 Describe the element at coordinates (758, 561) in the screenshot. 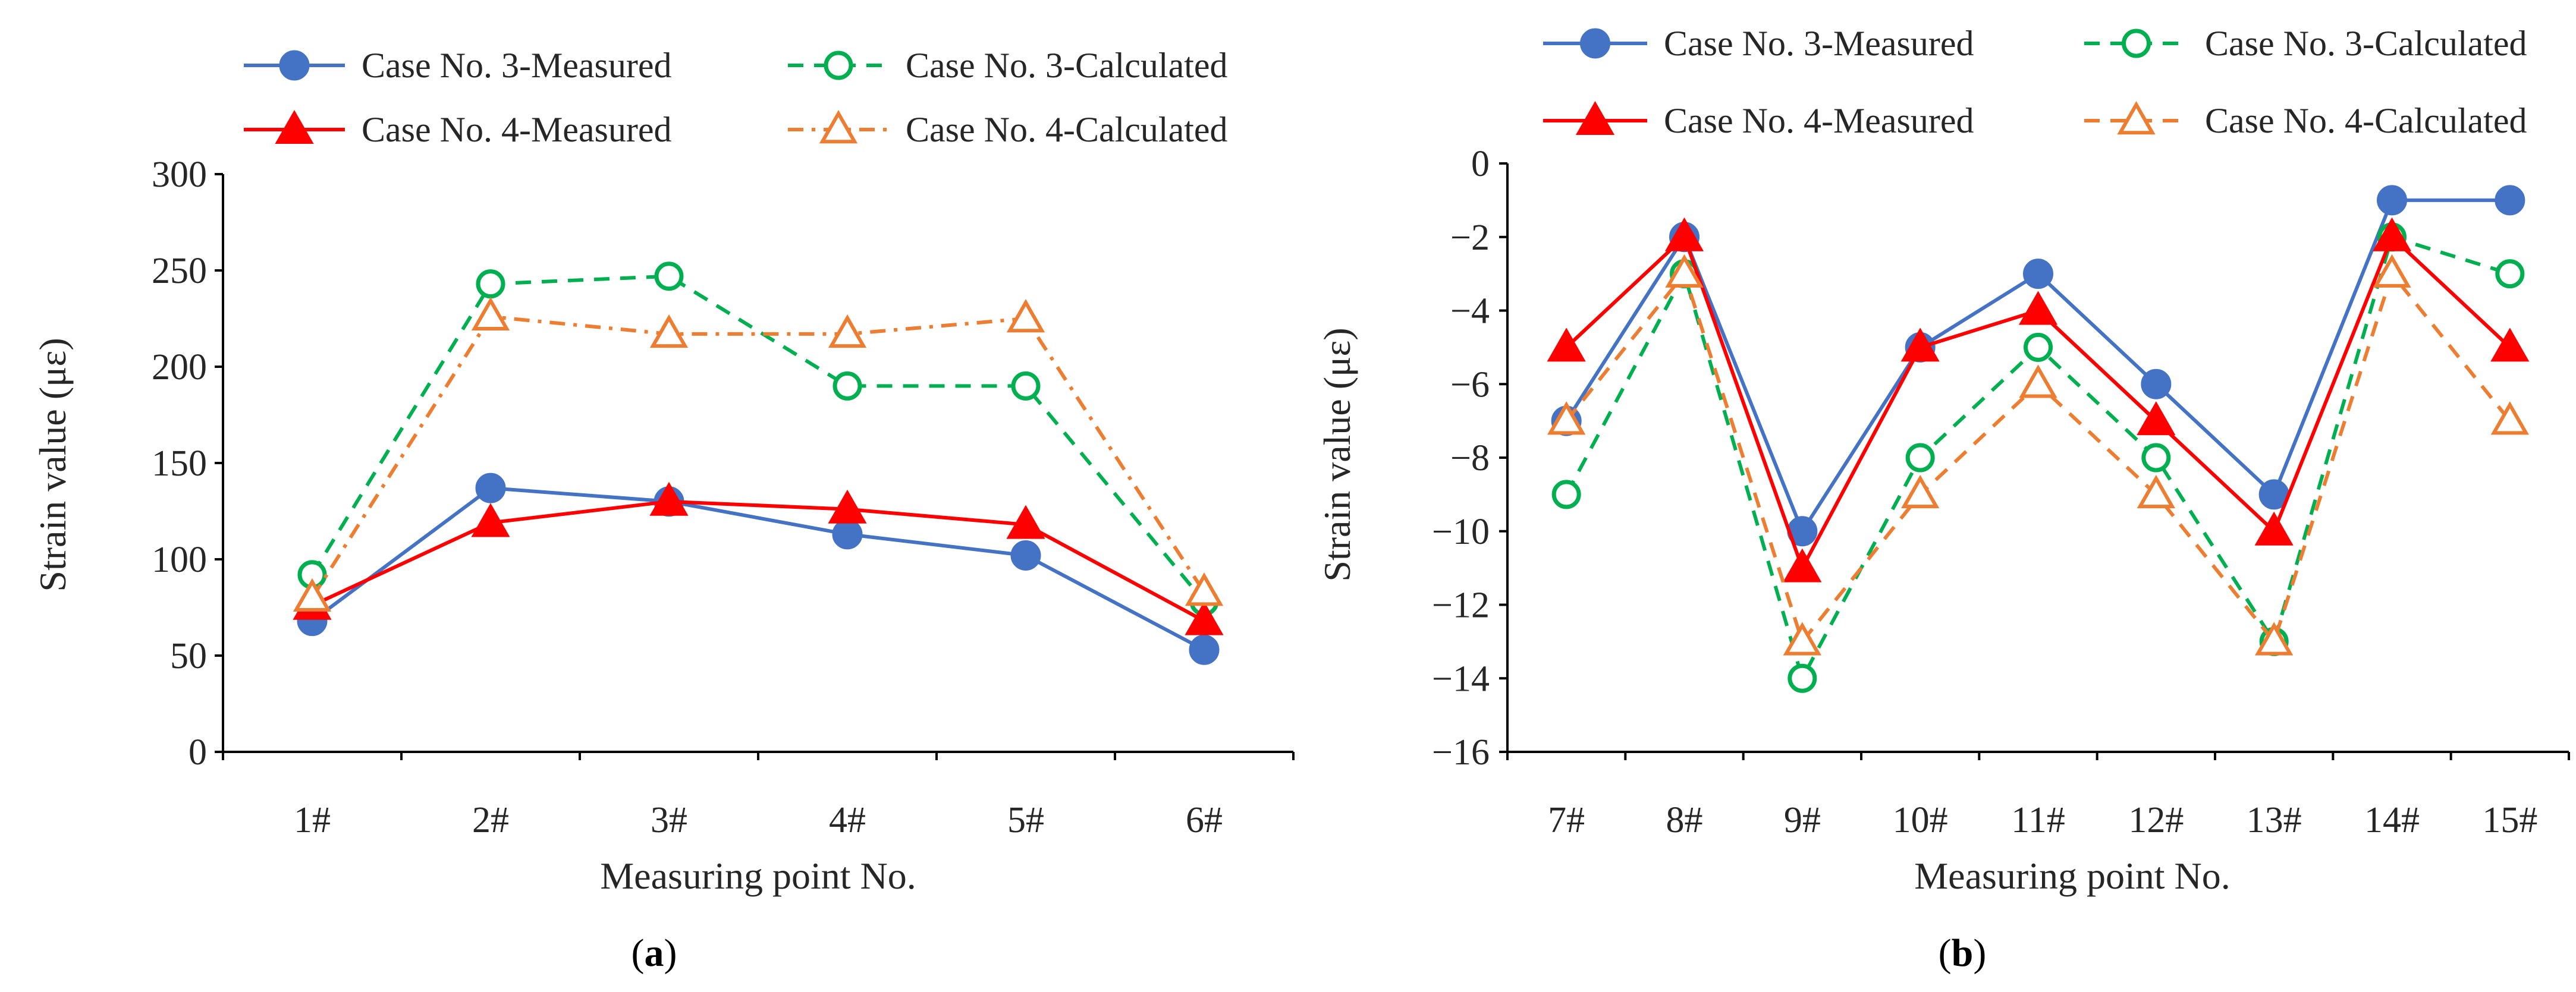

I see `panel-a-series-3-line` at that location.